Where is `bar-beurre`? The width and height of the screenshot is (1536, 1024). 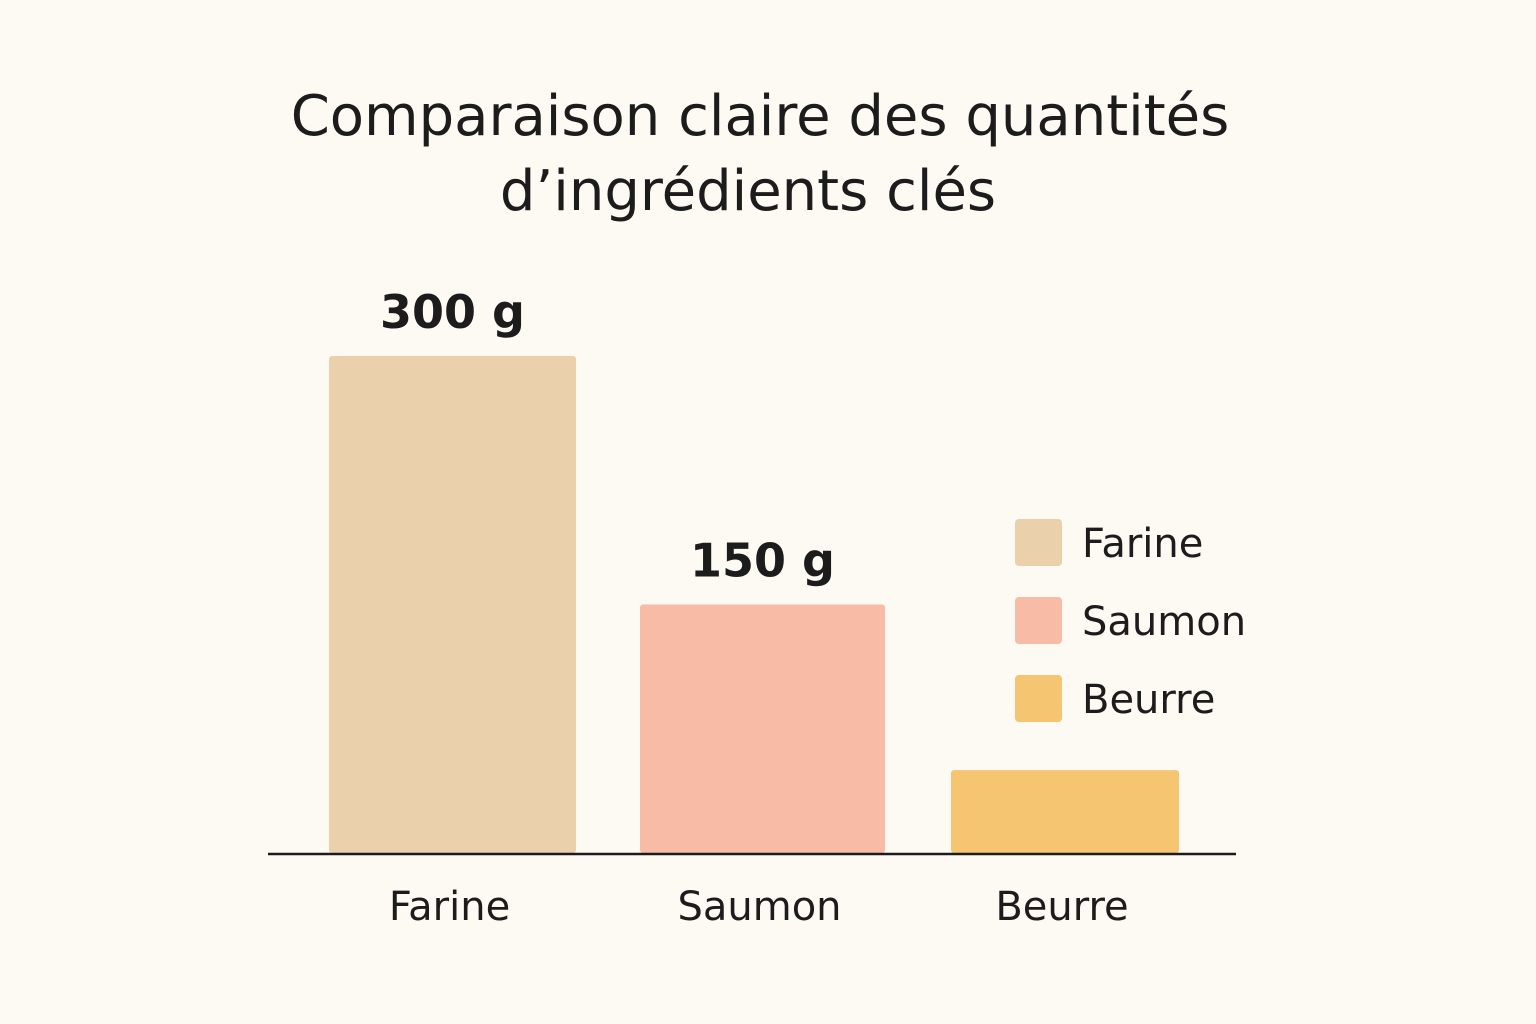
bar-beurre is located at coordinates (1065, 811).